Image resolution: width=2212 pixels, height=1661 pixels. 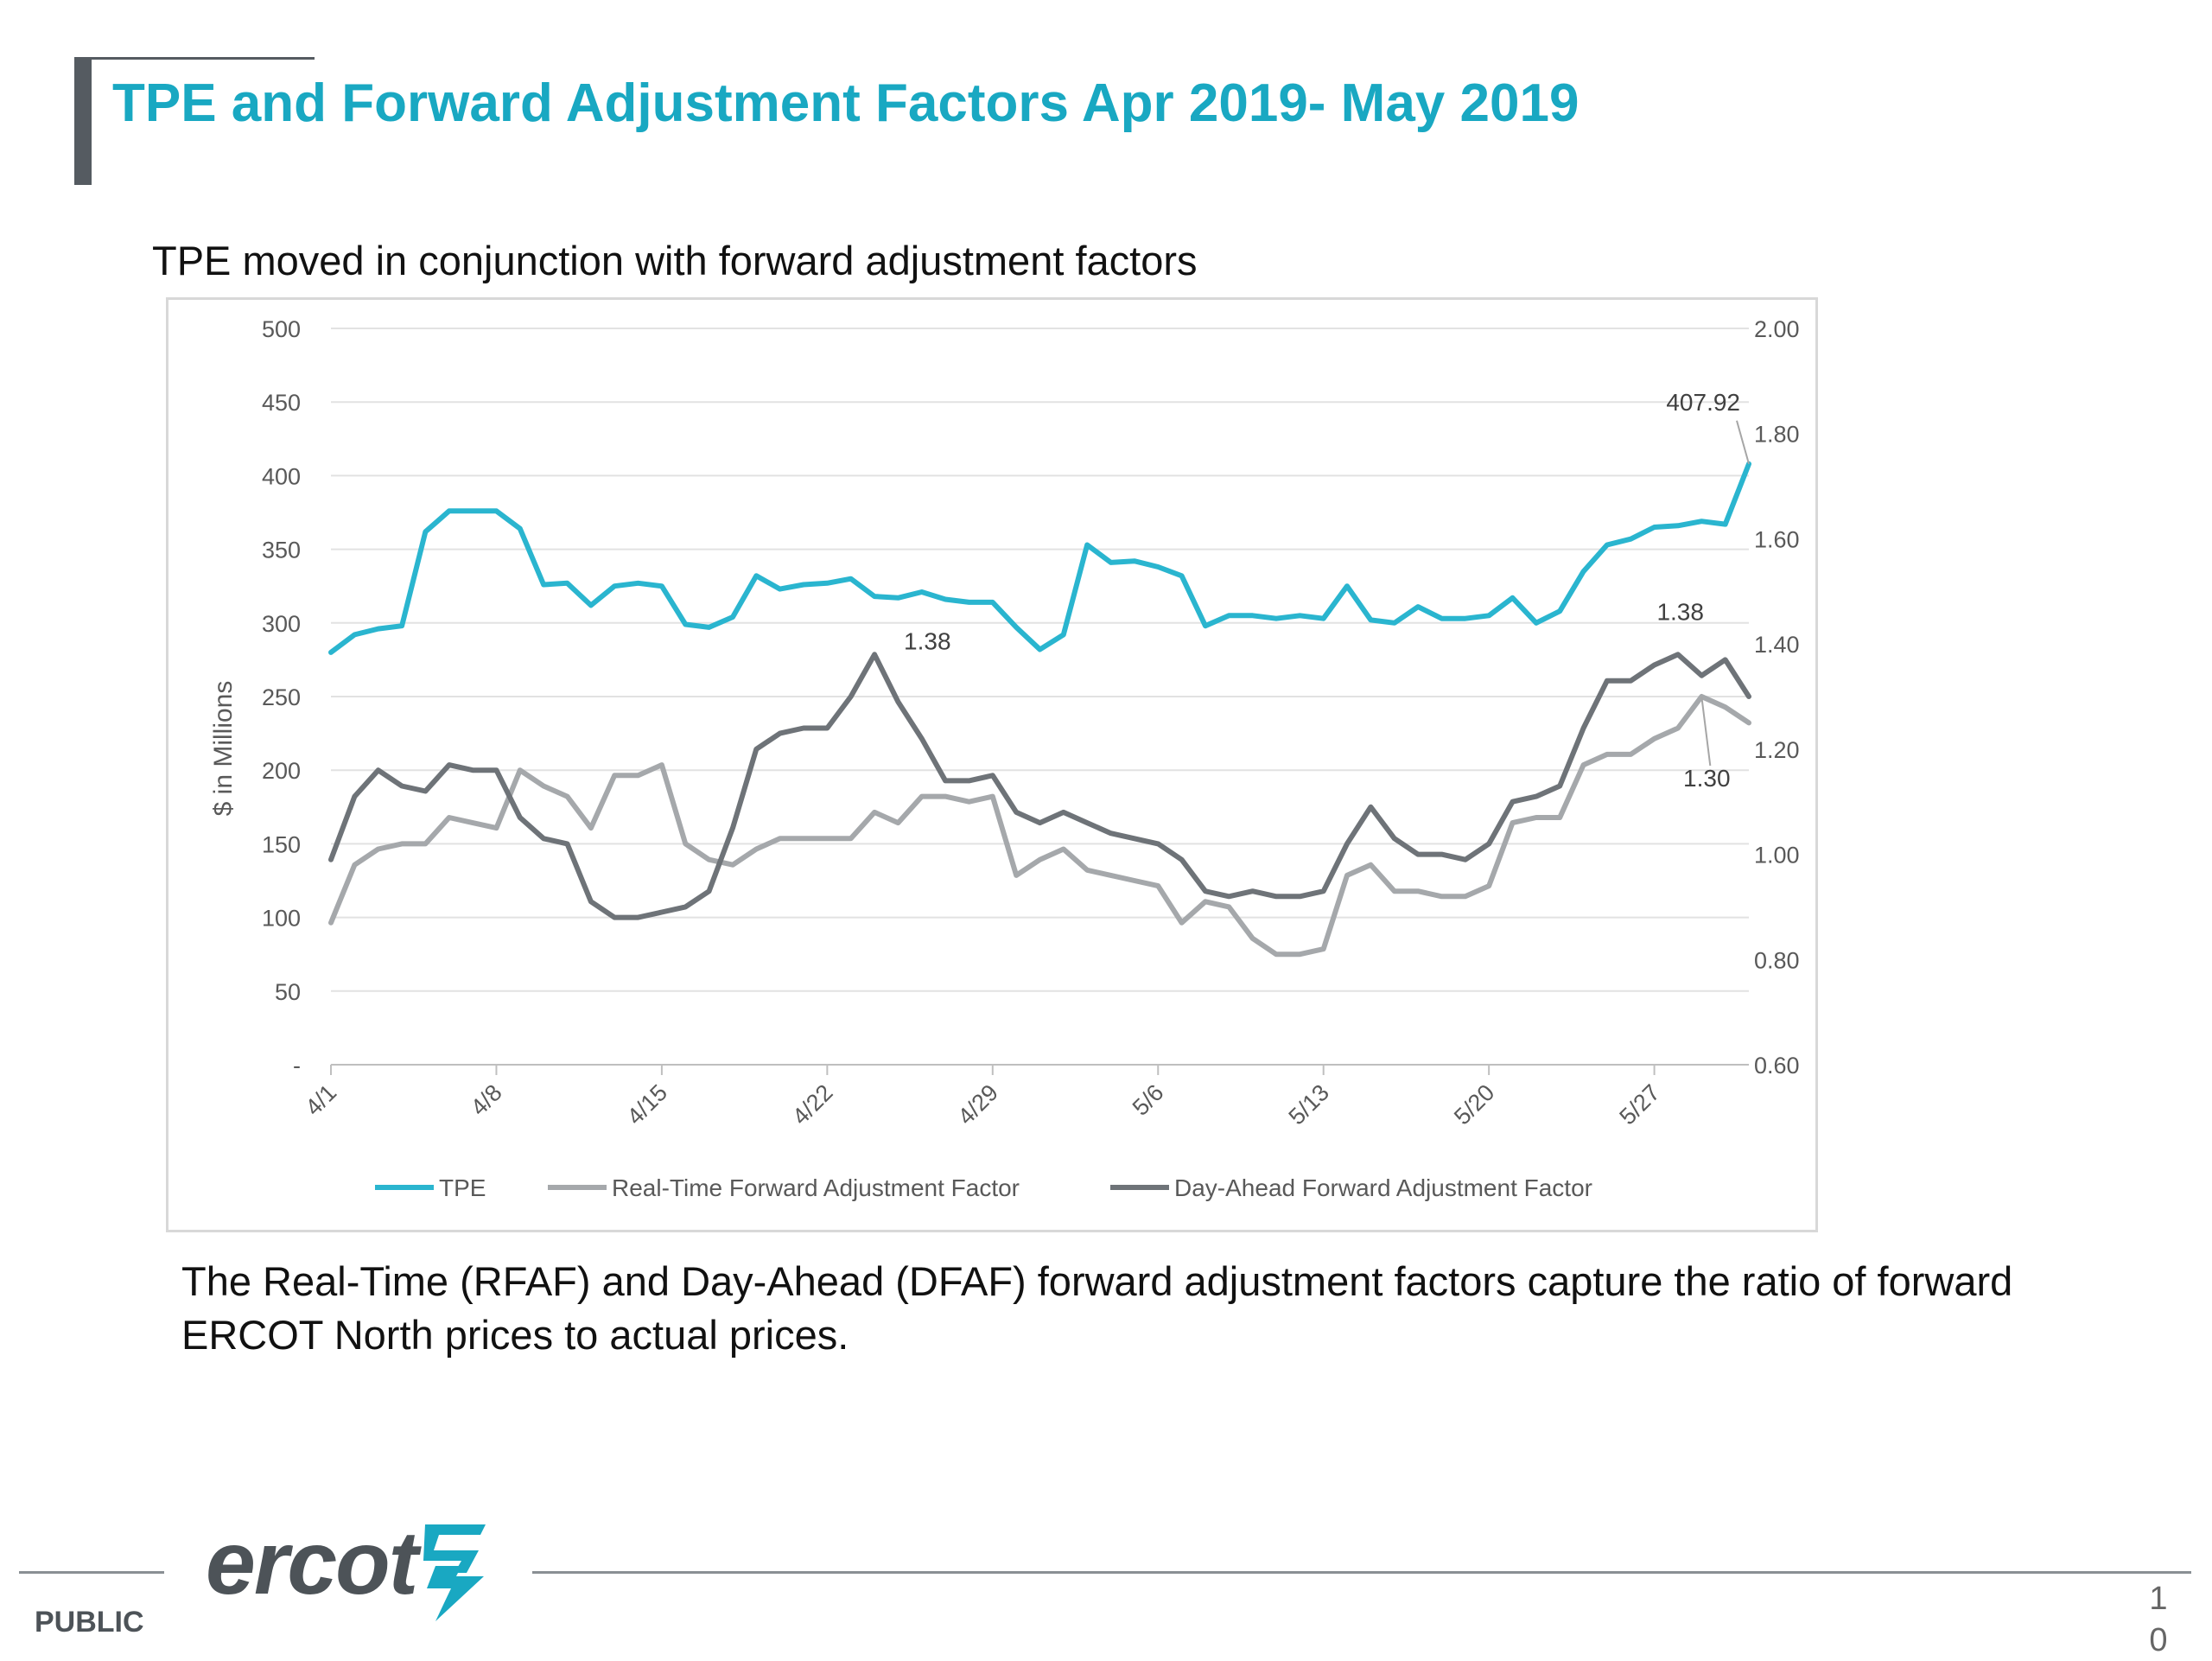 What do you see at coordinates (1361, 1572) in the screenshot?
I see `footer-rule-right` at bounding box center [1361, 1572].